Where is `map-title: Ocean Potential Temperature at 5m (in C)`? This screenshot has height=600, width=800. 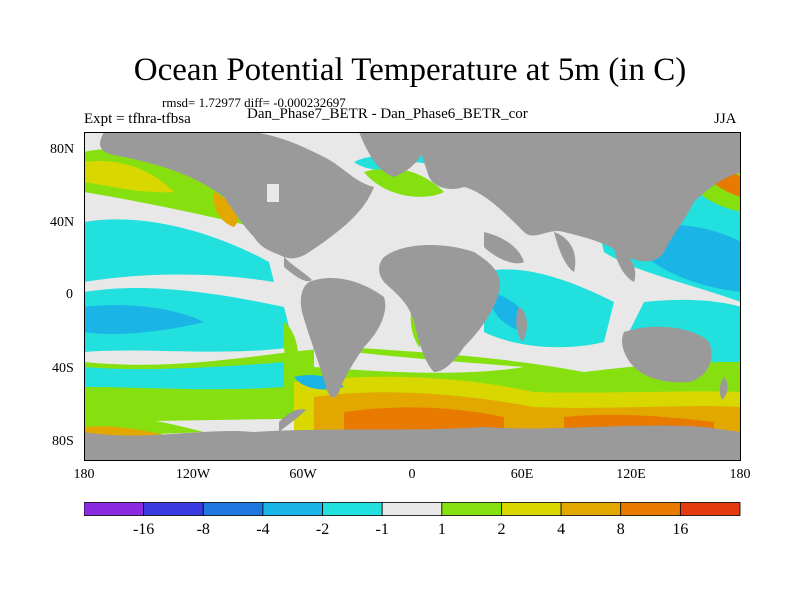
map-title: Ocean Potential Temperature at 5m (in C) is located at coordinates (410, 70).